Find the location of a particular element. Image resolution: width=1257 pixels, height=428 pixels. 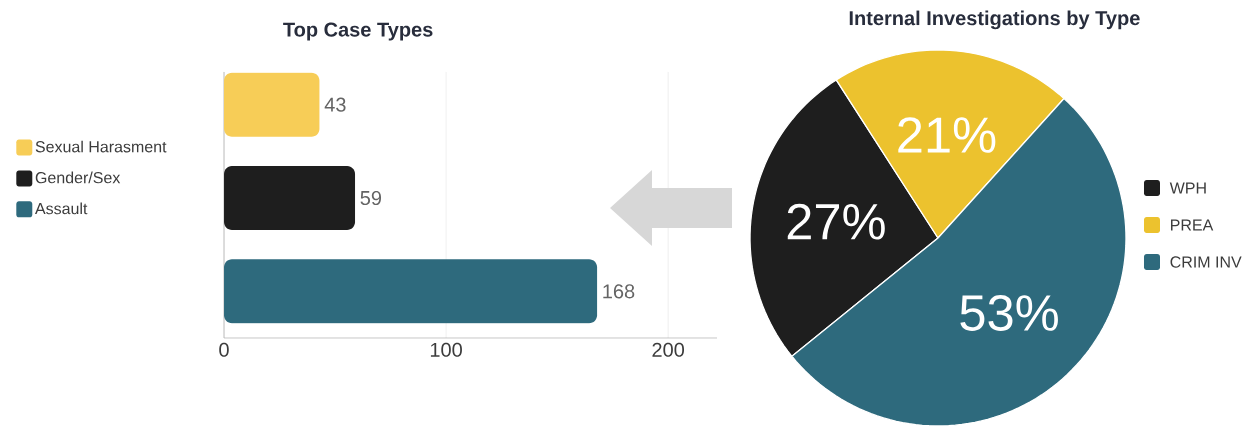

data-label: 21% is located at coordinates (947, 135).